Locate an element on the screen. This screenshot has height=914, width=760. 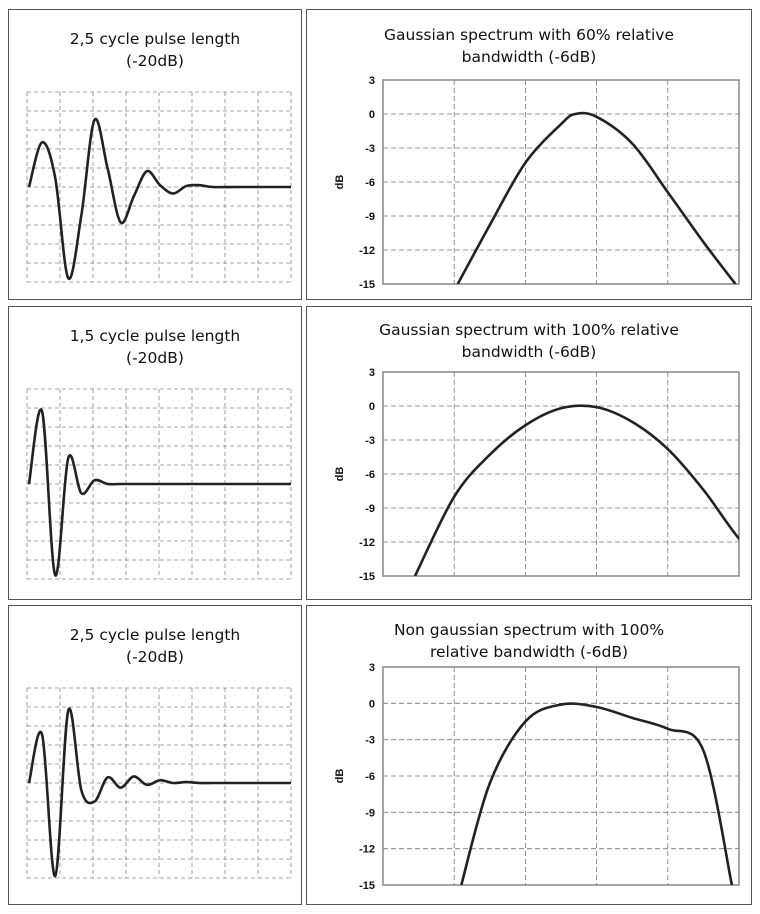
spectrum-title-2-line1: Gaussian spectrum with 100% relative is located at coordinates (529, 330).